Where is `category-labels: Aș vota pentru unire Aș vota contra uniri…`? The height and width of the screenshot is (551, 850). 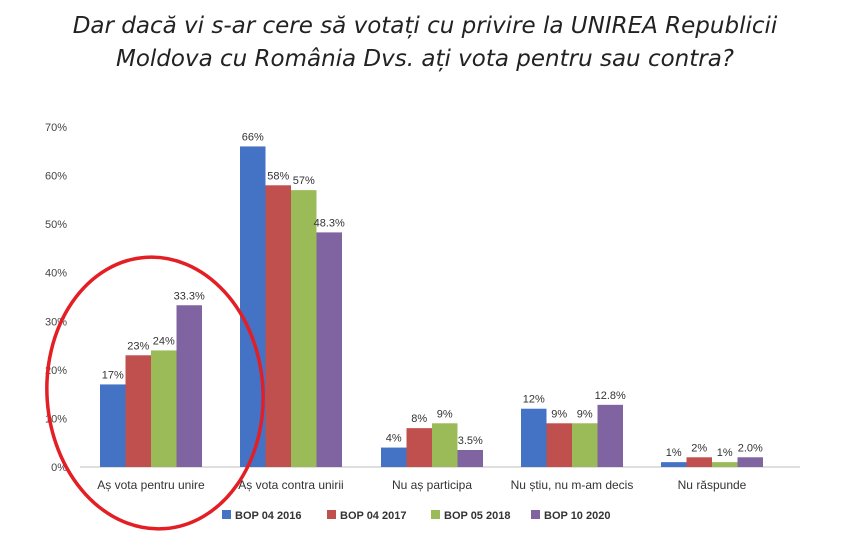
category-labels: Aș vota pentru unire Aș vota contra uniri… is located at coordinates (421, 485).